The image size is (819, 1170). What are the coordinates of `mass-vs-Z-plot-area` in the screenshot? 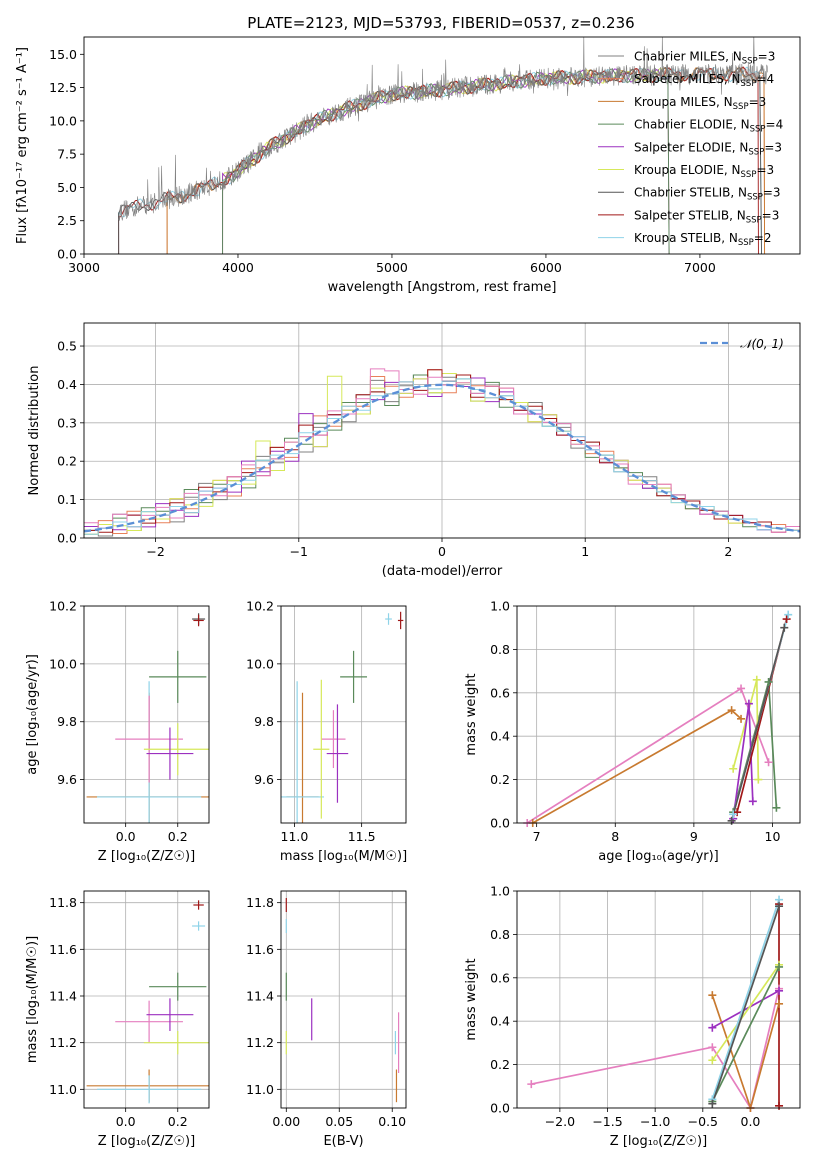 It's located at (146, 999).